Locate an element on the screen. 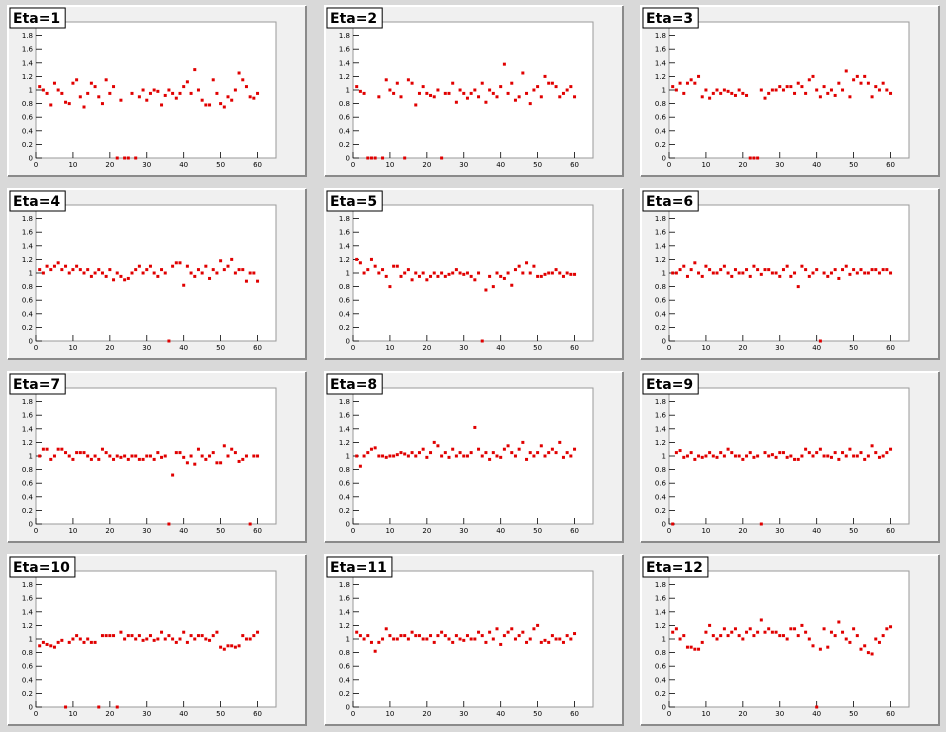 This screenshot has height=732, width=946. pad-bevel-light is located at coordinates (473, 456).